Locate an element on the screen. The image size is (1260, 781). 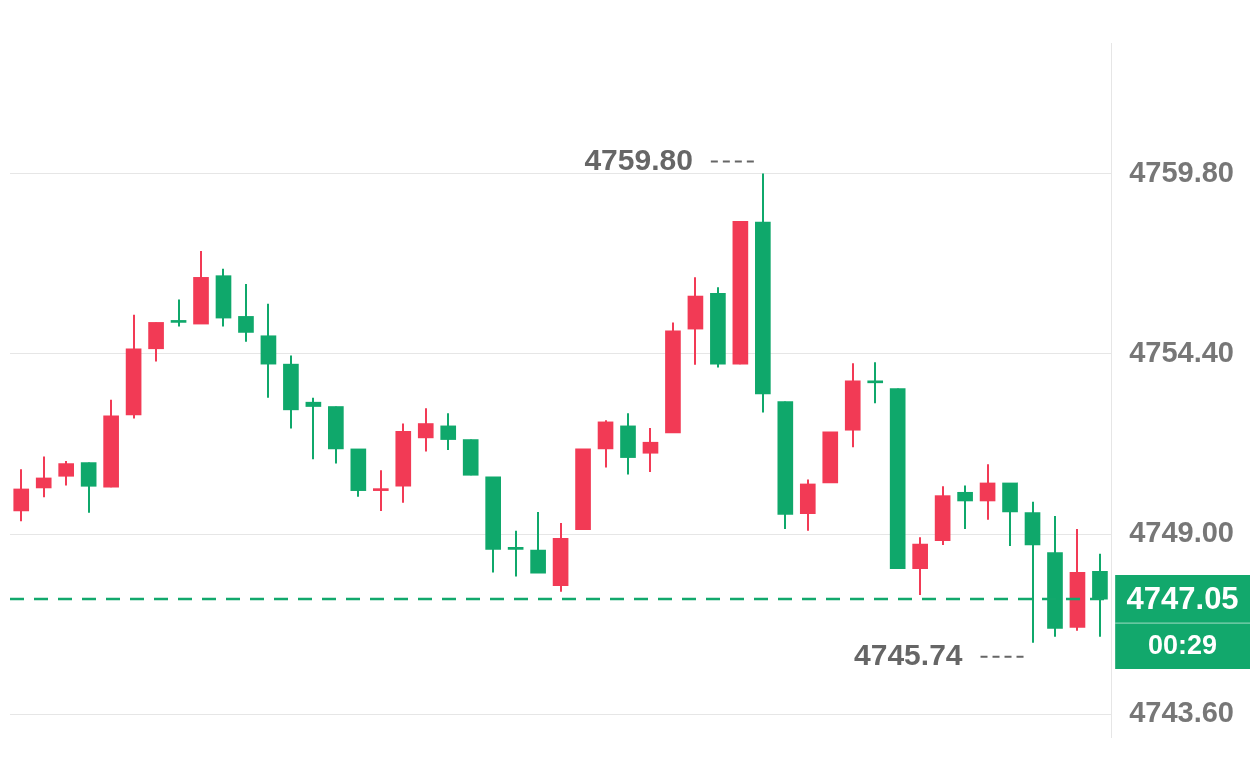
y-tick-label: 4749.00 is located at coordinates (1181, 532).